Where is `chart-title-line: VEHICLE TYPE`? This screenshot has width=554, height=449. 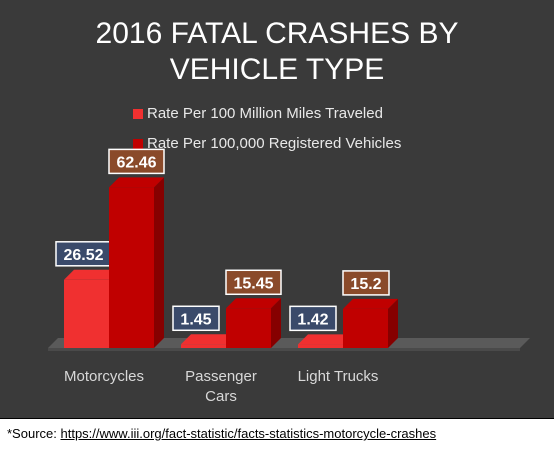
chart-title-line: VEHICLE TYPE is located at coordinates (277, 69).